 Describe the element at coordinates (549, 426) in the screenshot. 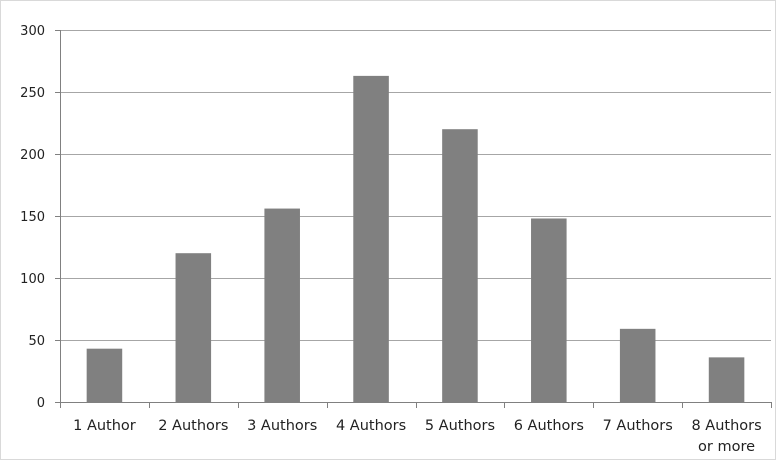

I see `x-tick-label: 6 Authors` at that location.